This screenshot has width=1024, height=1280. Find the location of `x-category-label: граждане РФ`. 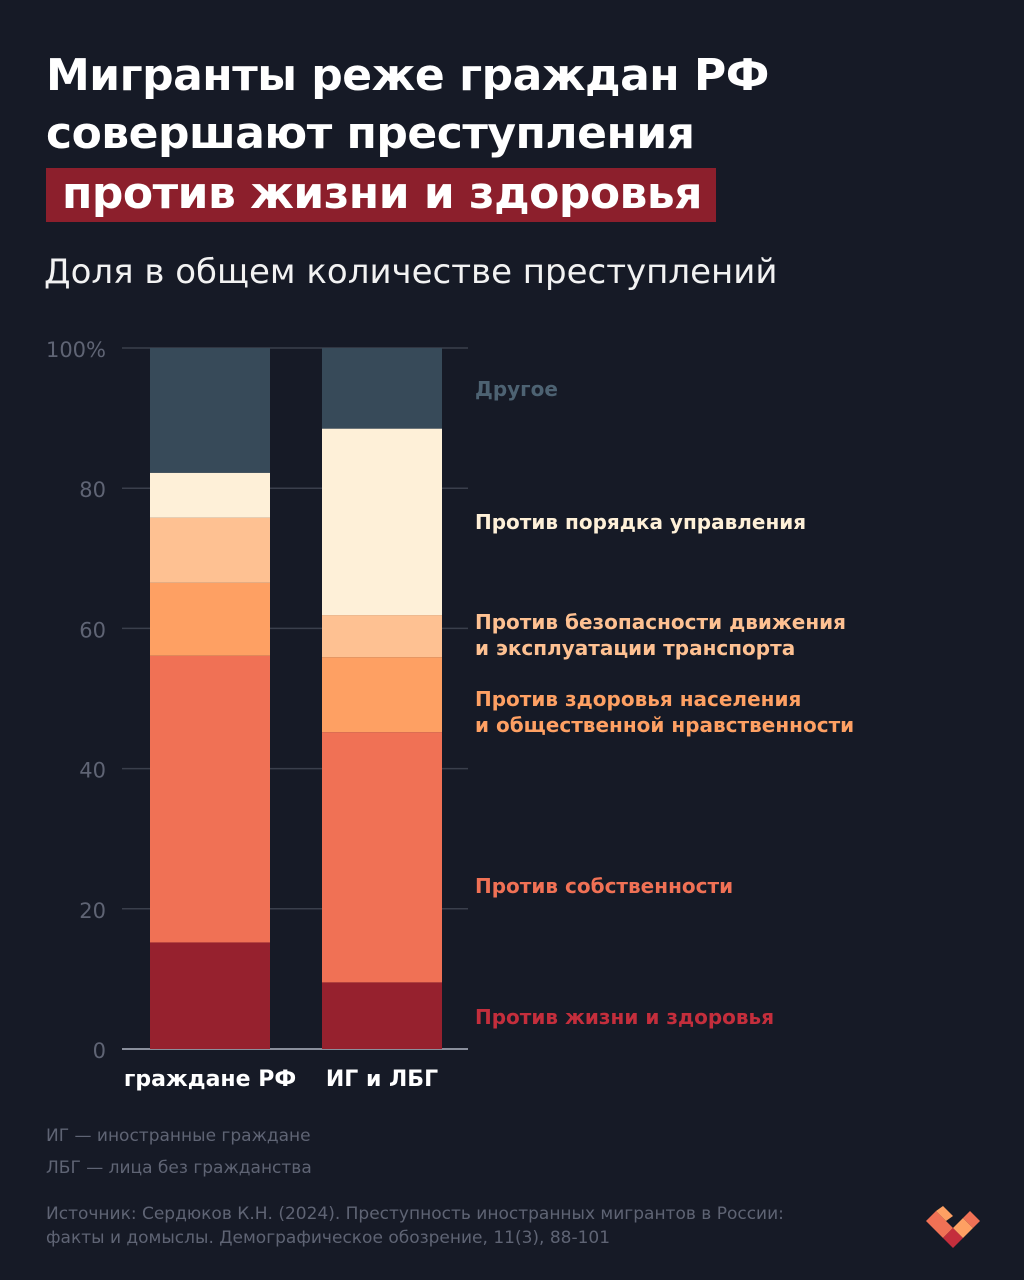

x-category-label: граждане РФ is located at coordinates (210, 1079).